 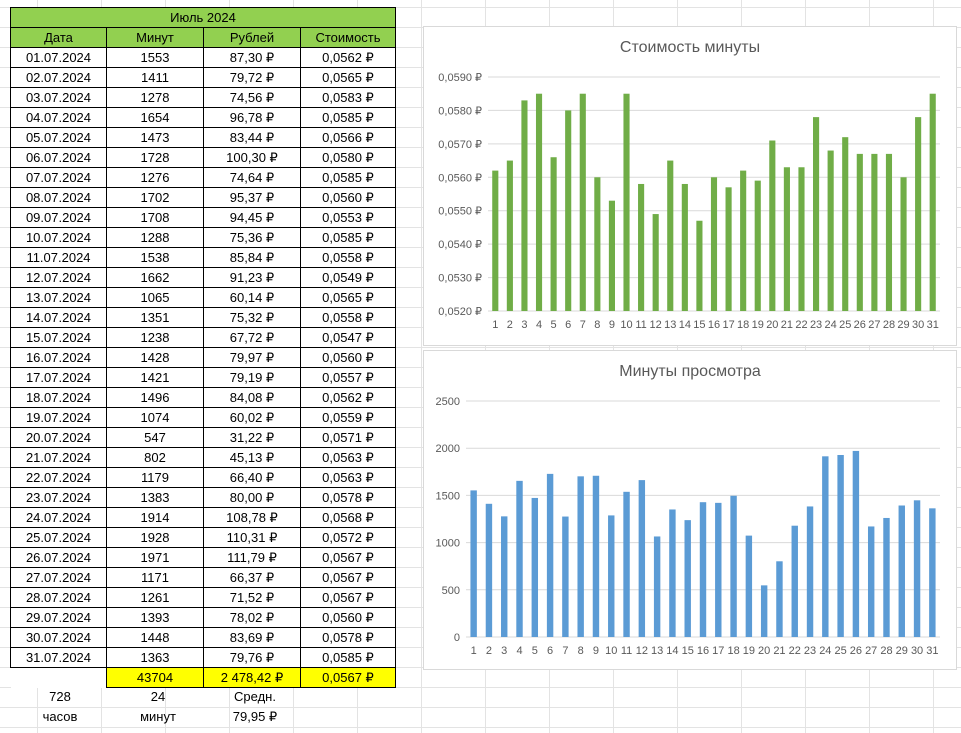 I want to click on header-cost: Стоимость, so click(x=348, y=37).